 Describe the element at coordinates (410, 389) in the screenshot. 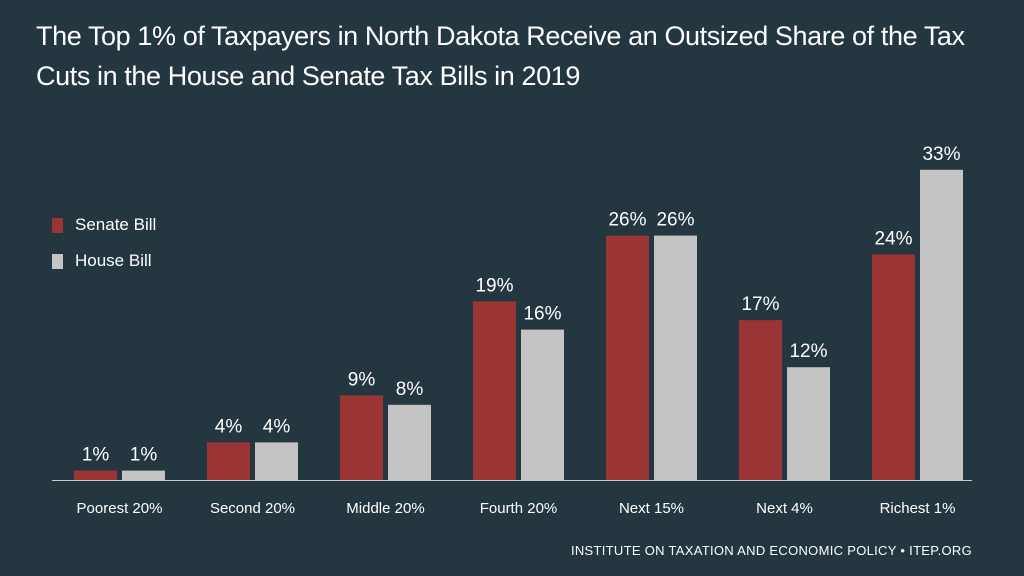

I see `data-label-house-2: 8%` at that location.